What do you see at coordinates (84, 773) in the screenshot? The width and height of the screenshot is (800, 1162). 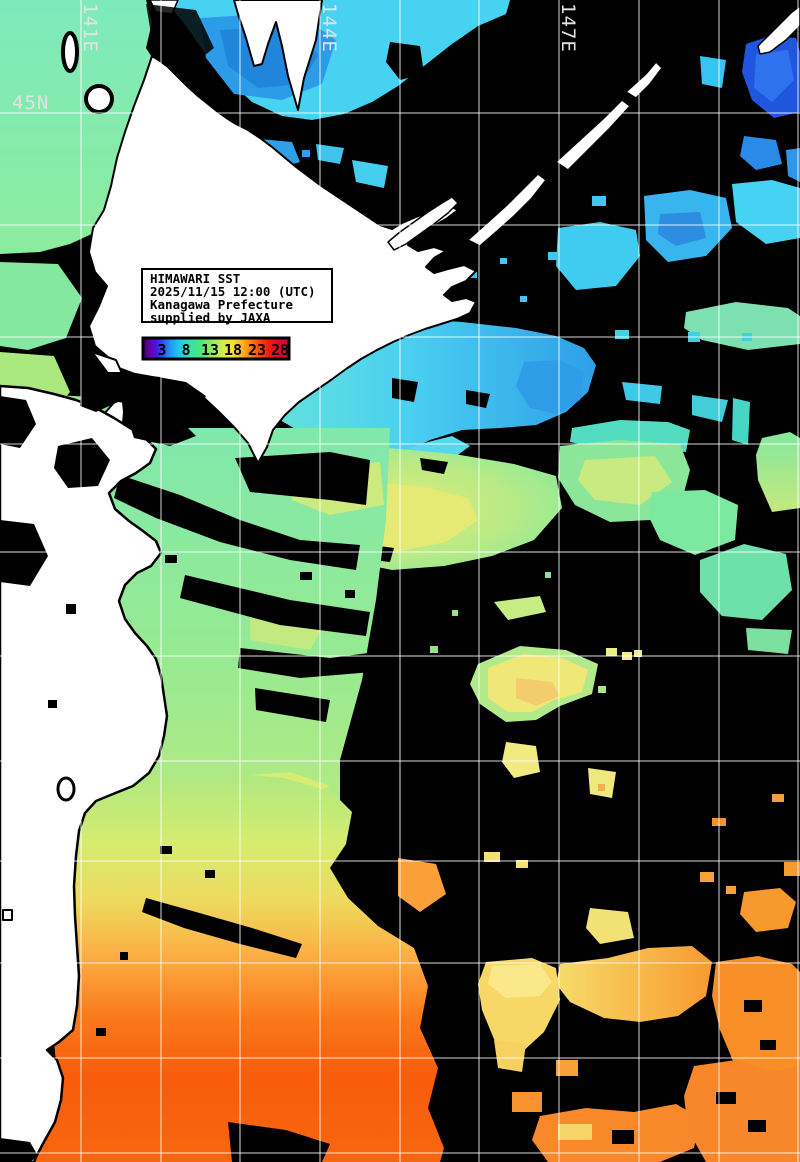 I see `land-honshu` at bounding box center [84, 773].